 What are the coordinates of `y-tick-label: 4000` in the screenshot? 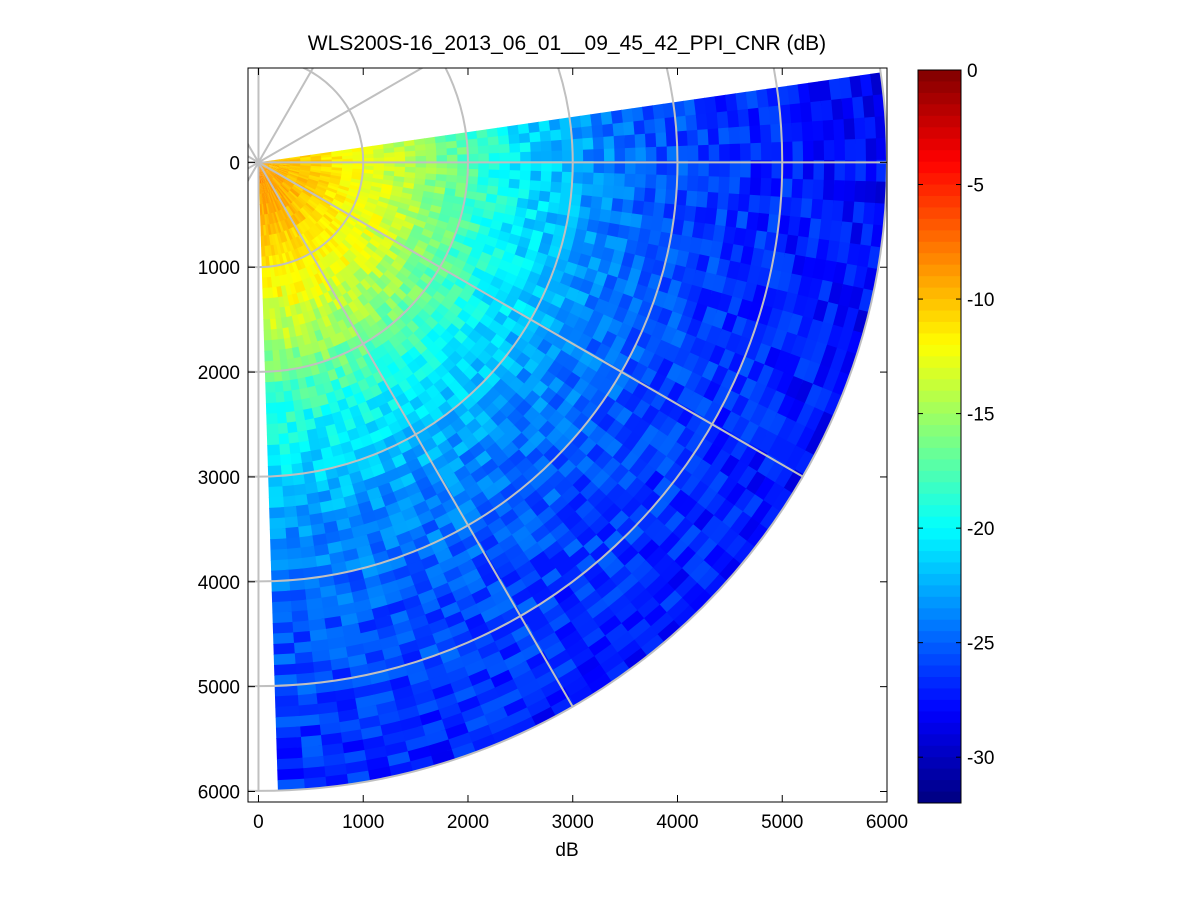 It's located at (219, 583).